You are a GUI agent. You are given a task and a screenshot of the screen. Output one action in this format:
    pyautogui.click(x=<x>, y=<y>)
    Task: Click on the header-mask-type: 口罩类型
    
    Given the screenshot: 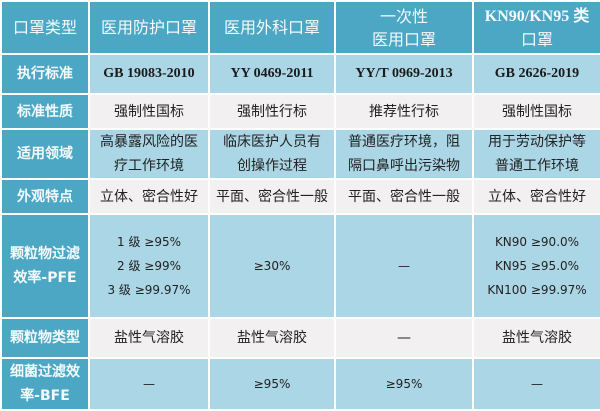 What is the action you would take?
    pyautogui.click(x=45, y=27)
    